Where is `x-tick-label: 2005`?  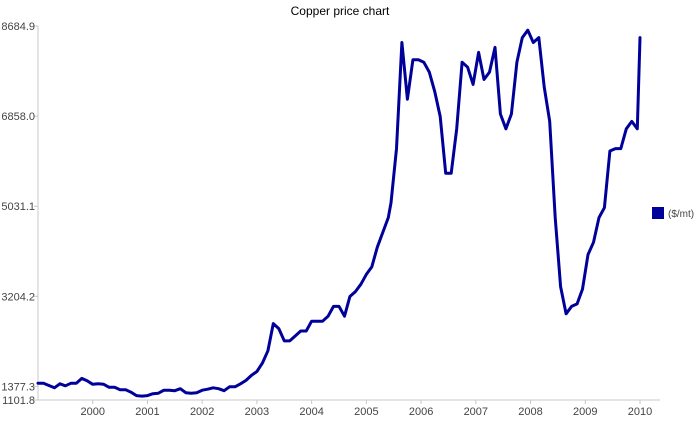 x-tick-label: 2005 is located at coordinates (366, 412).